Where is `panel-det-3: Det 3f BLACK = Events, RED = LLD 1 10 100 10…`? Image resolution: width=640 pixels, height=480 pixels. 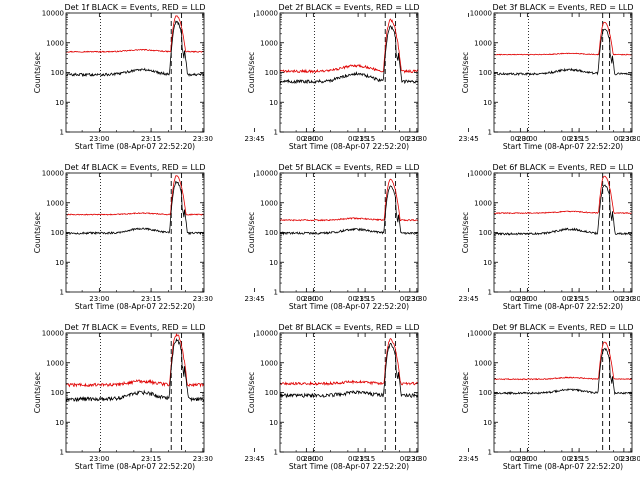
panel-det-3: Det 3f BLACK = Events, RED = LLD 1 10 100 10… is located at coordinates (550, 77).